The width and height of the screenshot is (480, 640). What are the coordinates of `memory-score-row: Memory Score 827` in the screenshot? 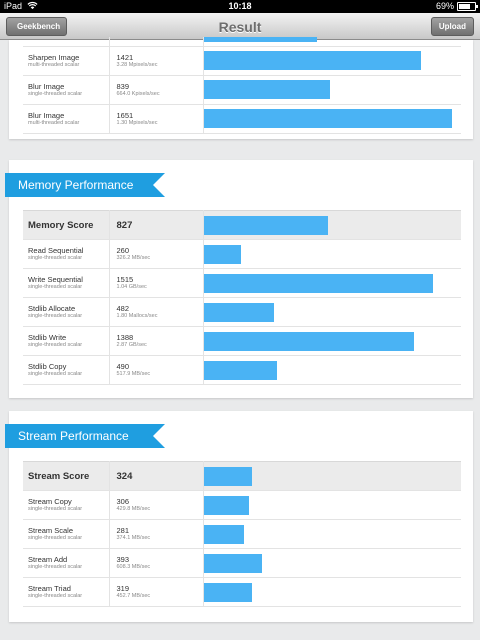 It's located at (242, 225).